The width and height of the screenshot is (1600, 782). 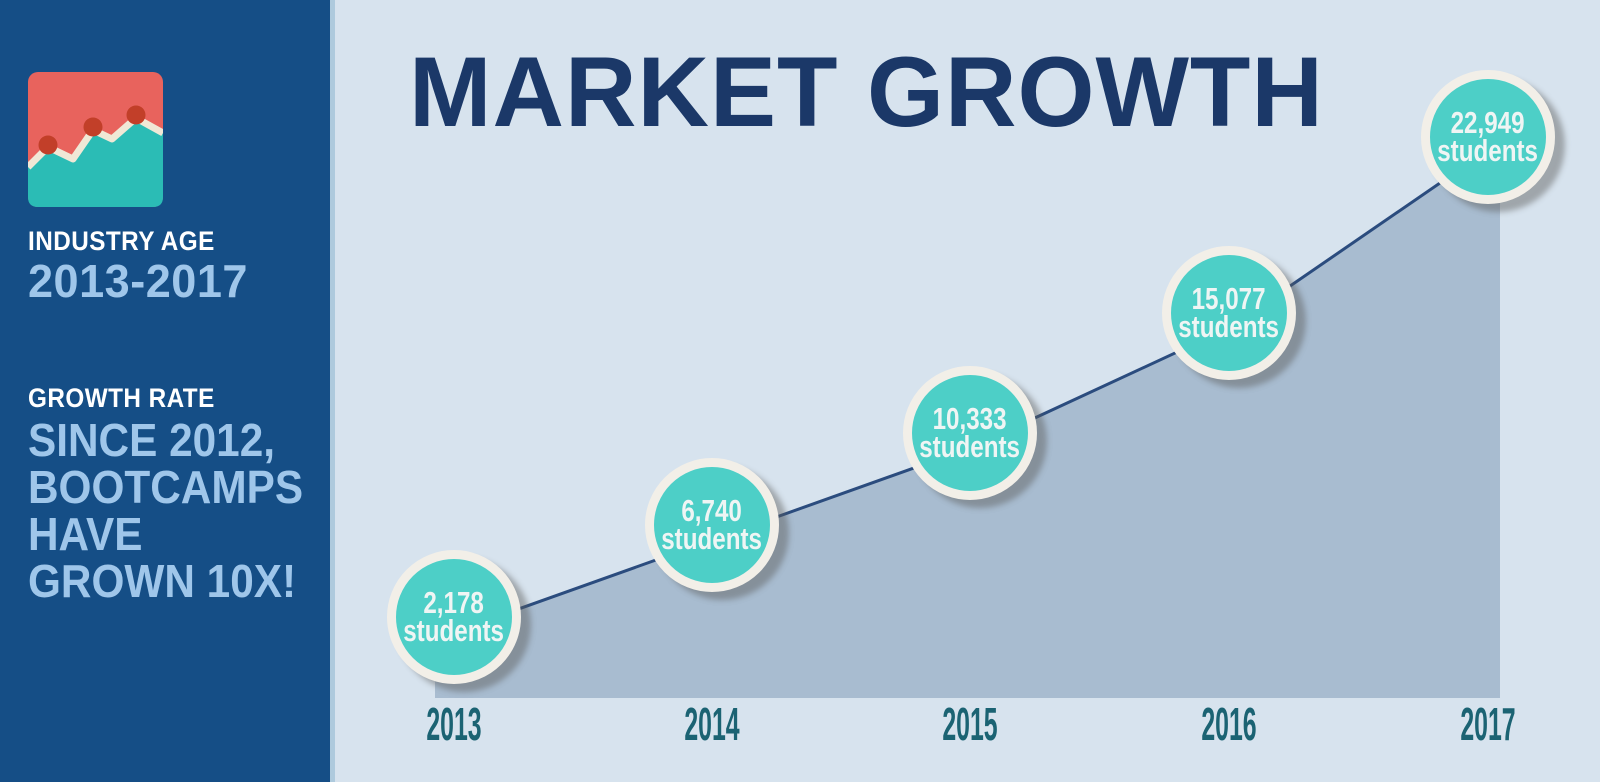 What do you see at coordinates (162, 581) in the screenshot?
I see `growth-rate-line: GROWN 10X!` at bounding box center [162, 581].